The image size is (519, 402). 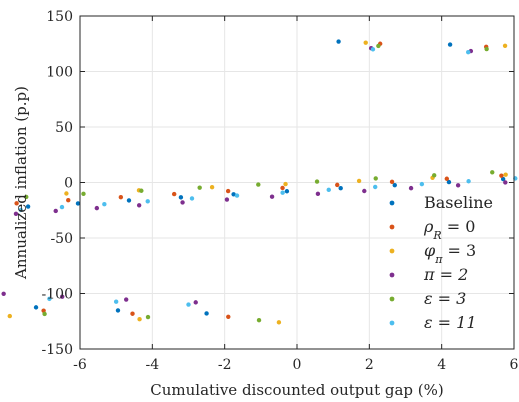 I want to click on y-axis-label: Annualized inflation (p.p), so click(x=21, y=183).